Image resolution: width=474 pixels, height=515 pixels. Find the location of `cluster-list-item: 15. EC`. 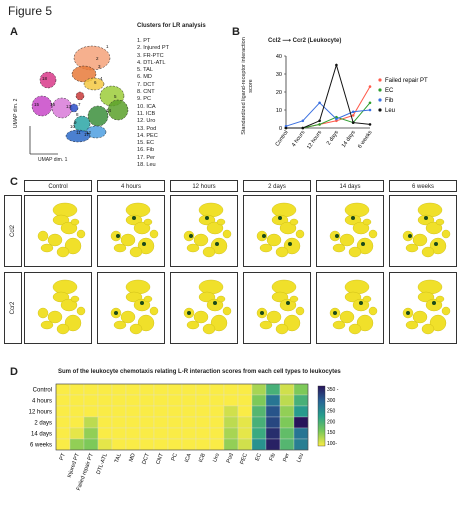

cluster-list-item: 15. EC is located at coordinates (146, 143).